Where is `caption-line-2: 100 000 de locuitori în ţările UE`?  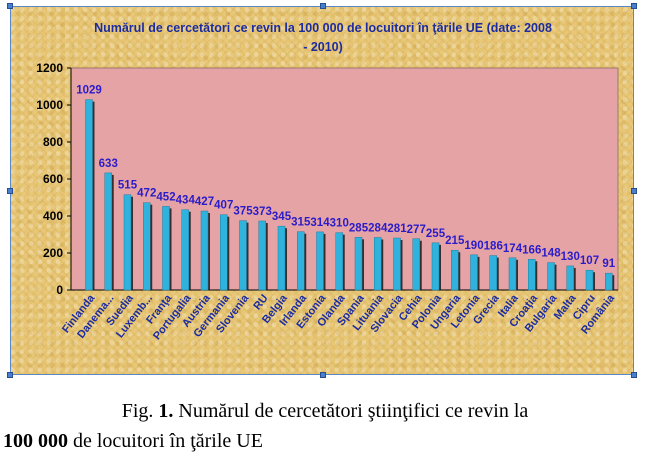
caption-line-2: 100 000 de locuitori în ţările UE is located at coordinates (325, 441).